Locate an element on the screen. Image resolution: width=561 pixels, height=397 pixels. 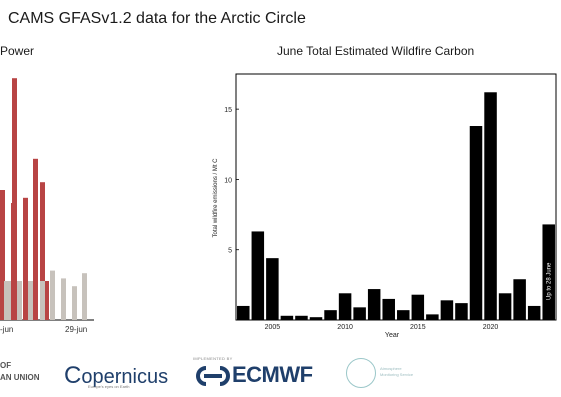
atmosphere-service-logo-text: Atmosphere Monitoring Service is located at coordinates (396, 372).